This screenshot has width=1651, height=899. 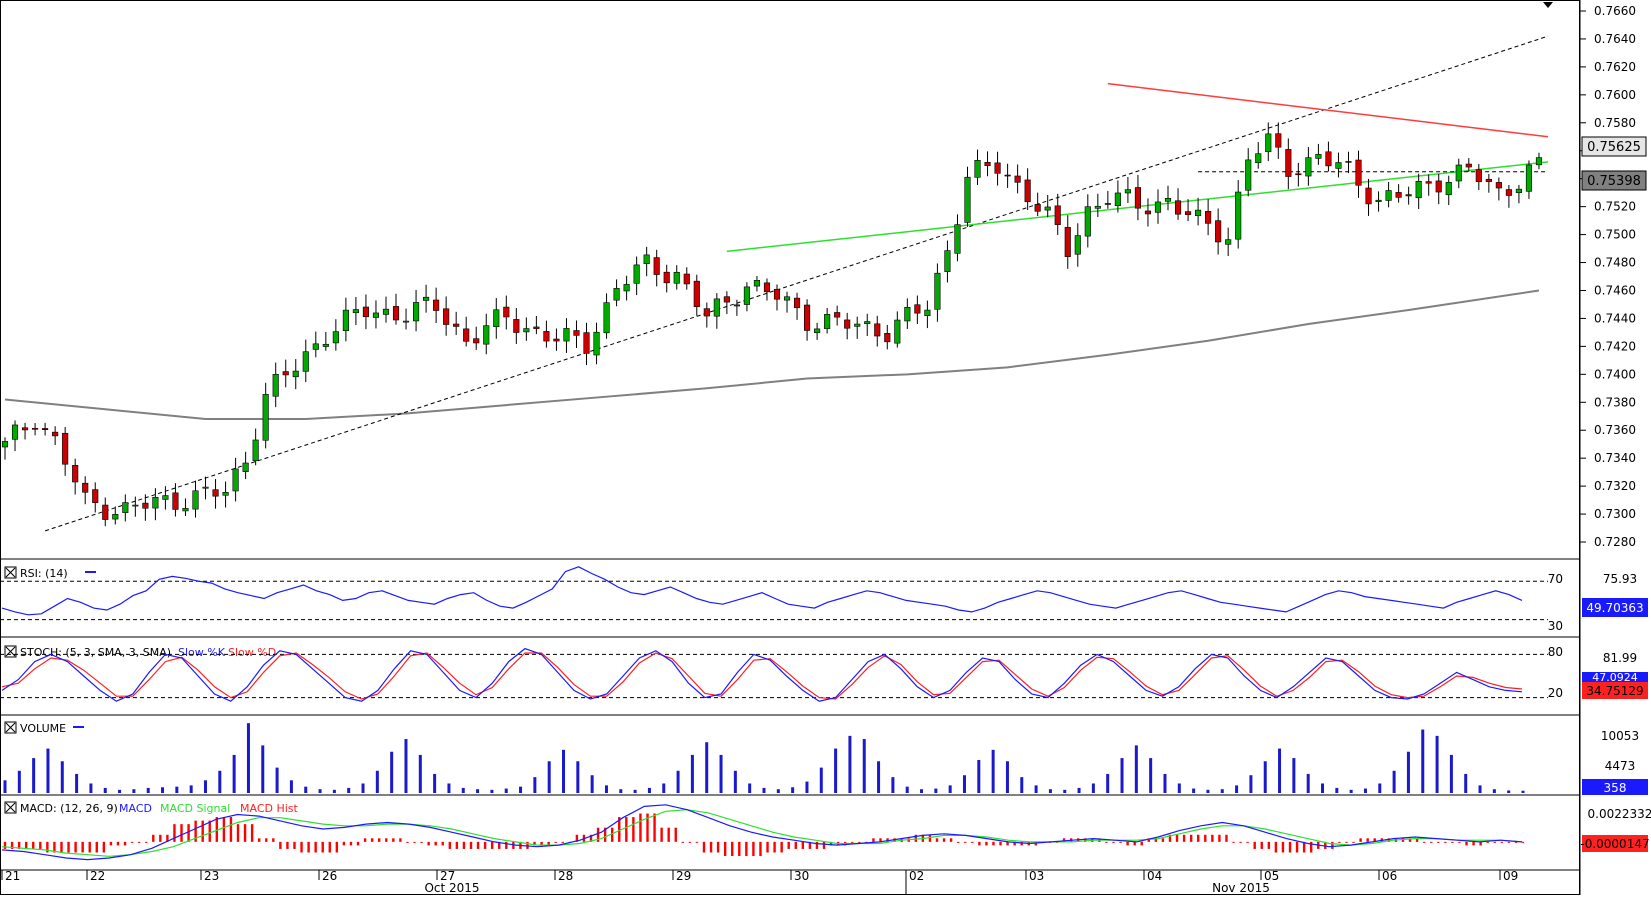 I want to click on day-label: 27, so click(x=447, y=876).